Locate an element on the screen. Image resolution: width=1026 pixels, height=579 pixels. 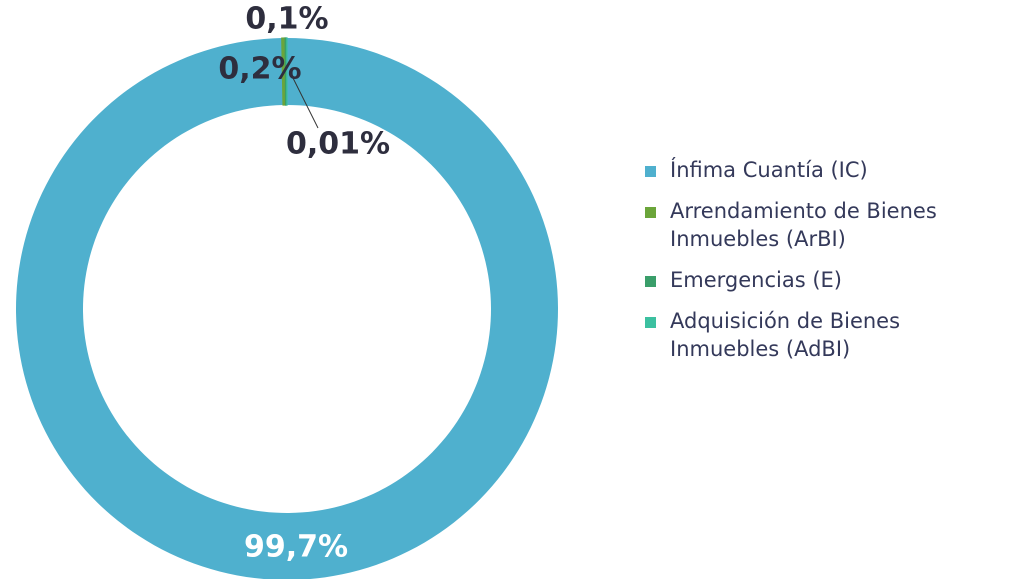
leader-line is located at coordinates (305, 103).